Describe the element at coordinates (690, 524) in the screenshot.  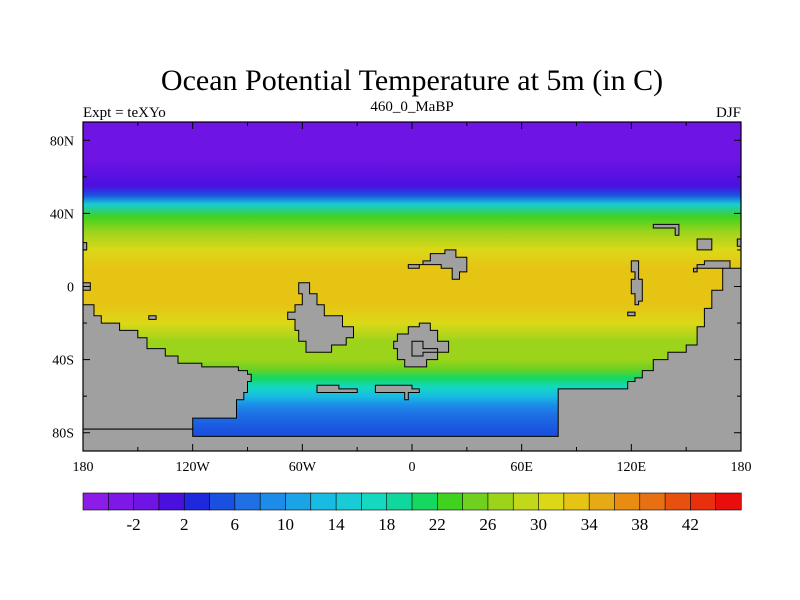
I see `colorbar-label: 42` at that location.